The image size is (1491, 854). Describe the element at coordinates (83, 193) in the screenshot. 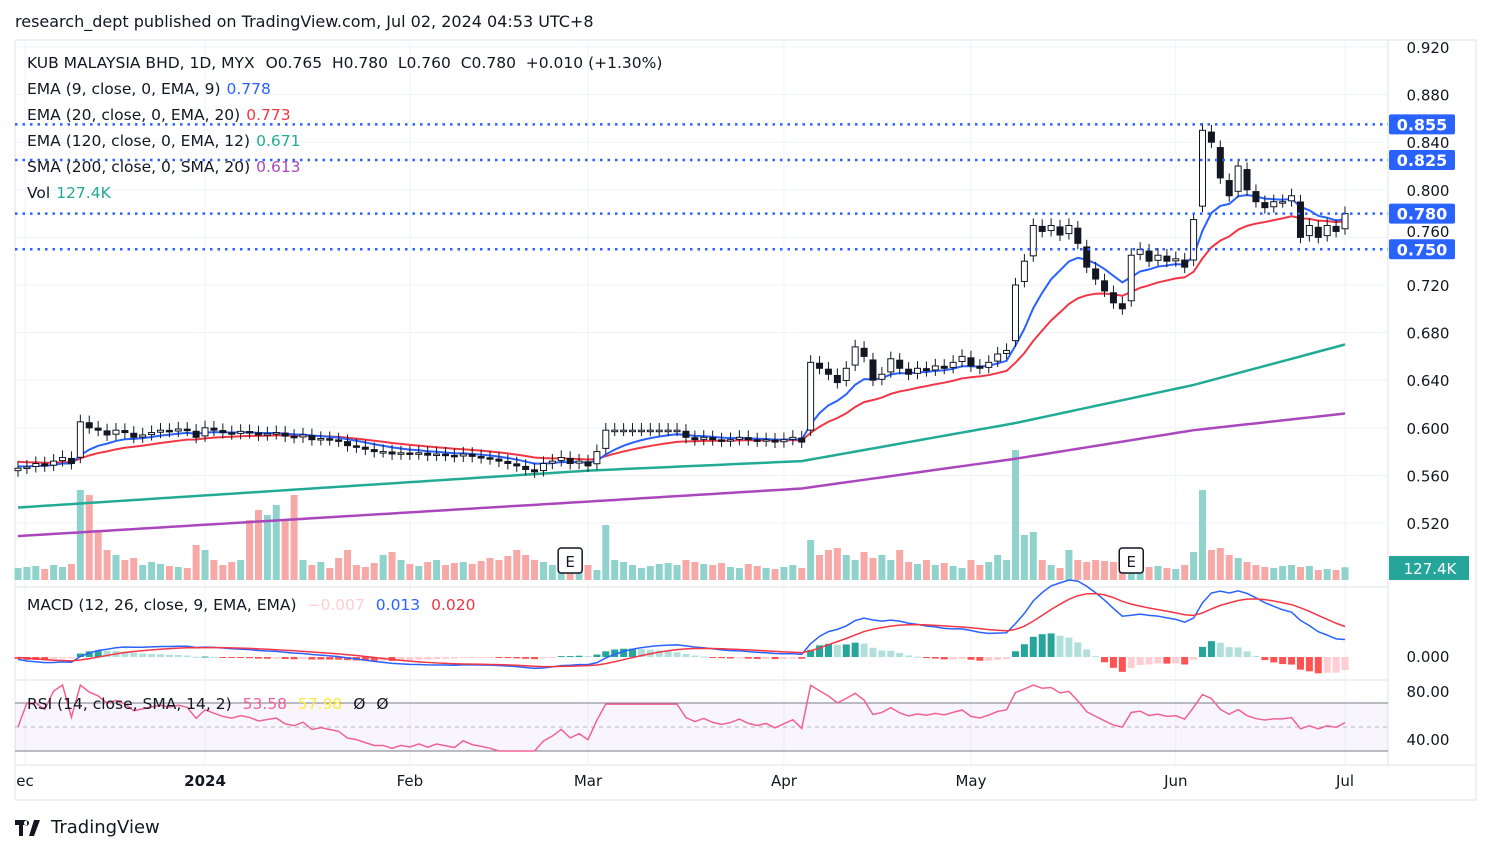

I see `vol-value: 127.4K` at that location.